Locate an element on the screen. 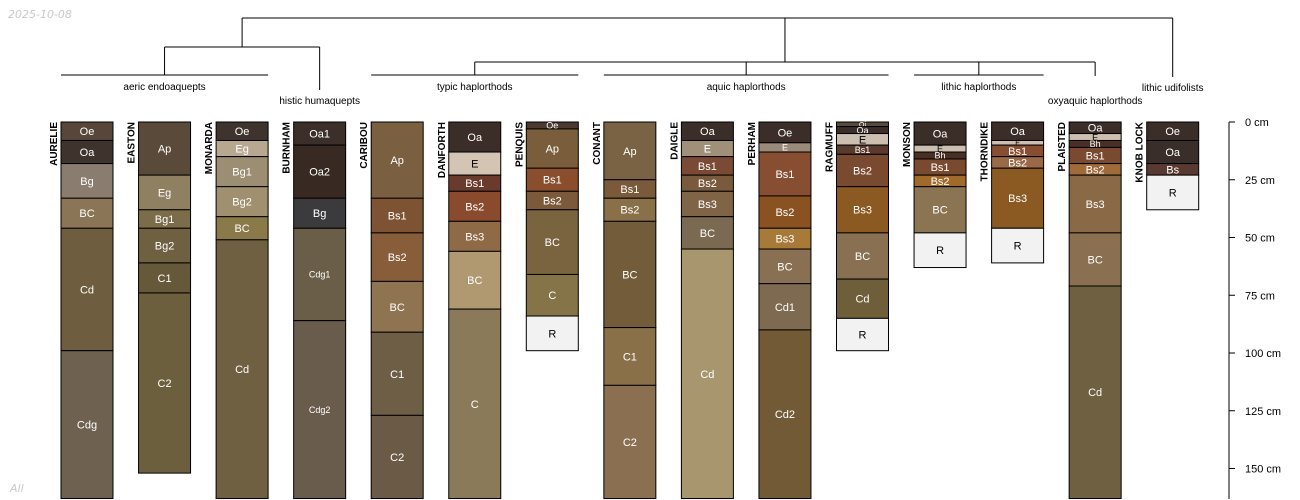 This screenshot has width=1300, height=500. horizon-easton-ap is located at coordinates (165, 148).